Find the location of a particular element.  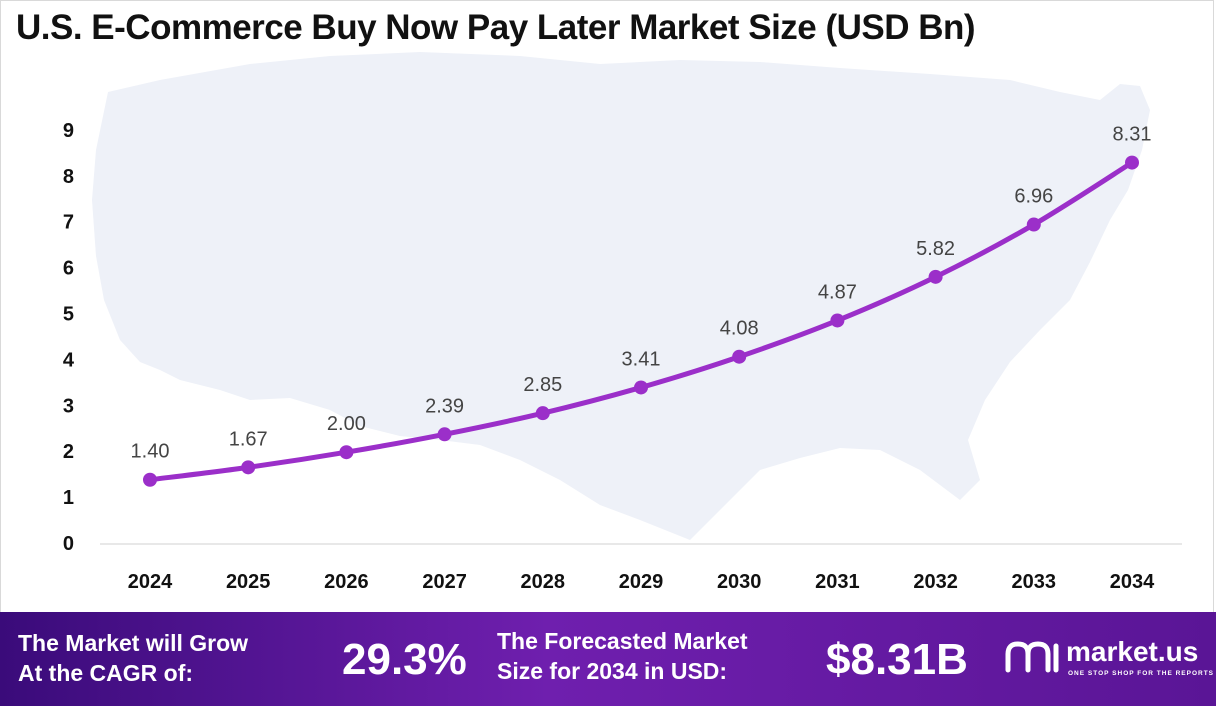

data-label: 2.85 is located at coordinates (542, 385).